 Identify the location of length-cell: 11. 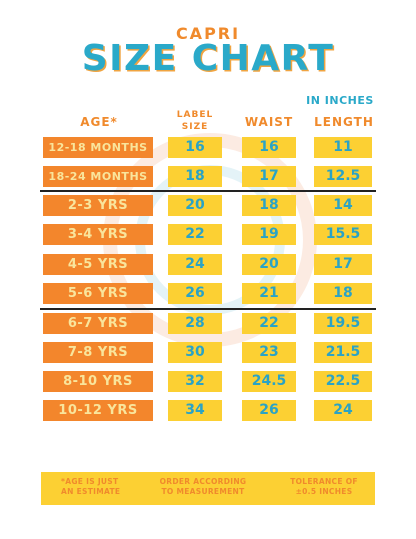
(343, 147).